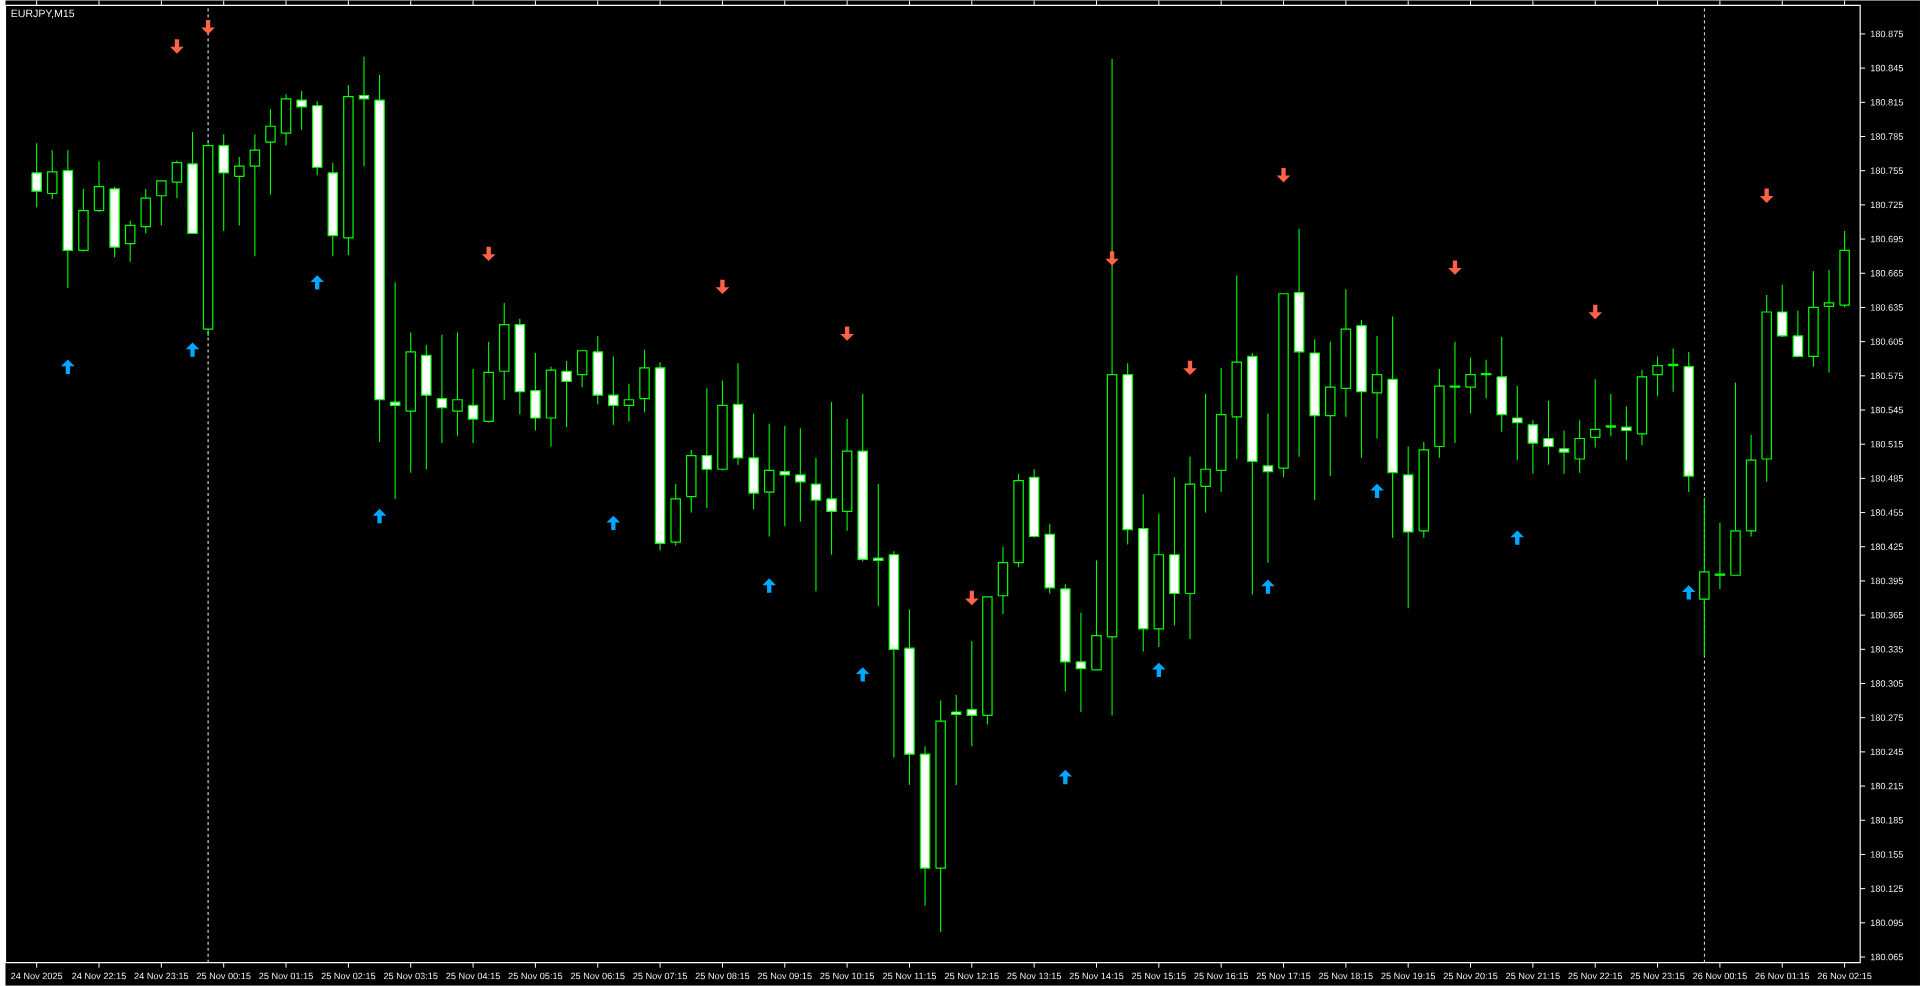  Describe the element at coordinates (847, 976) in the screenshot. I see `x-tick-label: 25 Nov 10:15` at that location.